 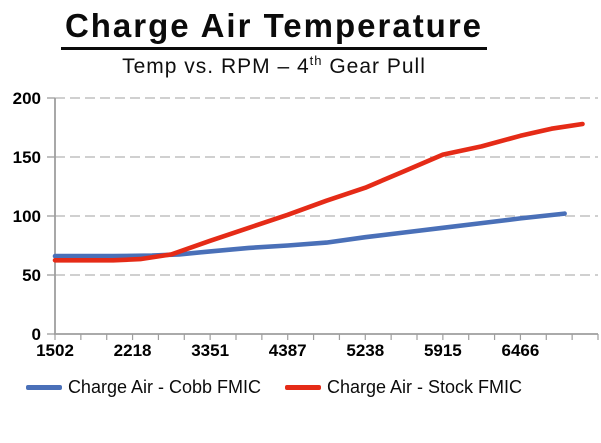 I want to click on x-tick-label: 2218, so click(x=133, y=350).